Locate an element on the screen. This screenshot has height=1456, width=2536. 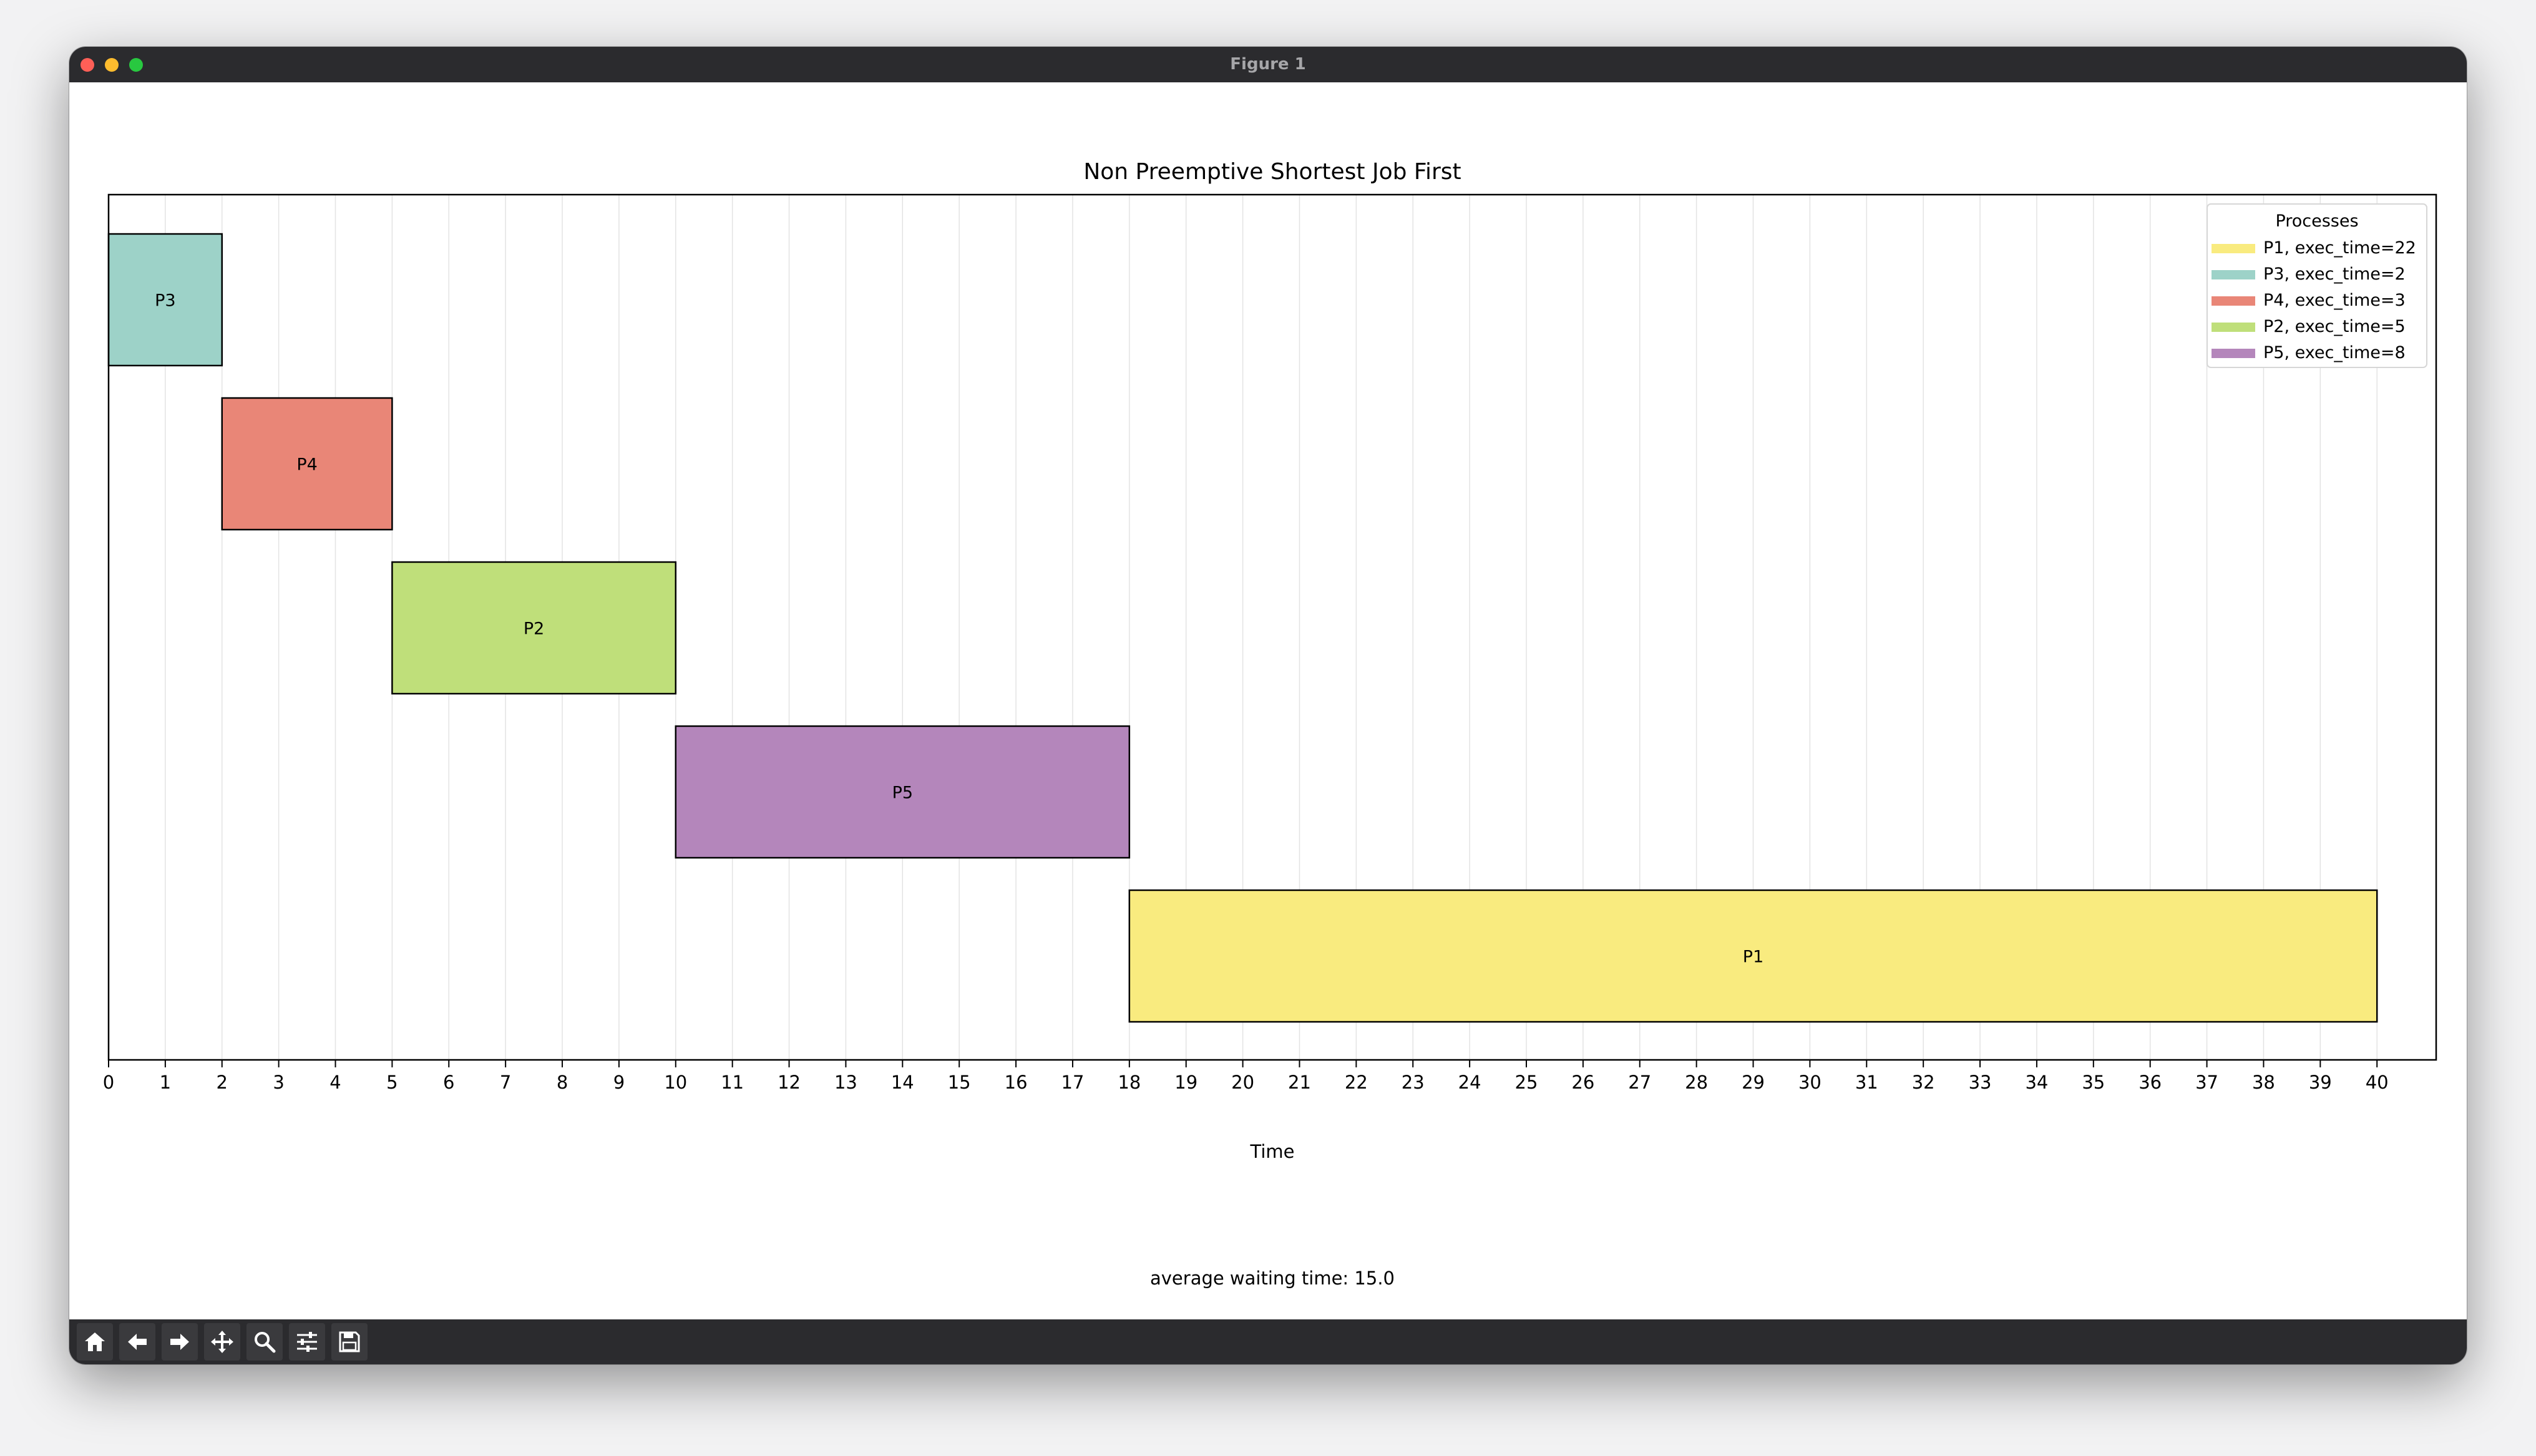
x-tick-label: 21 is located at coordinates (1299, 1083).